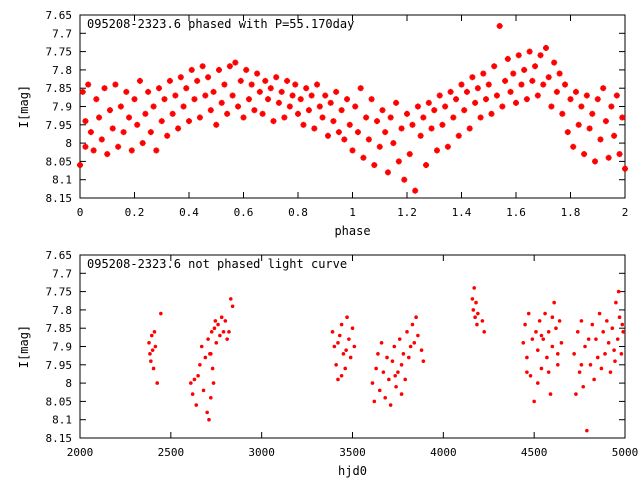 The image size is (640, 480). Describe the element at coordinates (352, 212) in the screenshot. I see `x-tick-label: 1` at that location.